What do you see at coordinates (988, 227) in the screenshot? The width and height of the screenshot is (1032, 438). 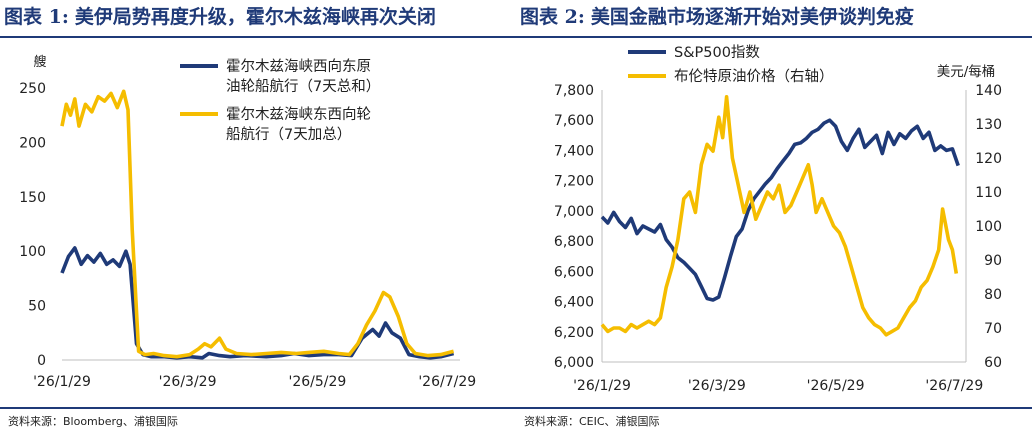 I see `y-tick-label-right-axis: 100` at bounding box center [988, 227].